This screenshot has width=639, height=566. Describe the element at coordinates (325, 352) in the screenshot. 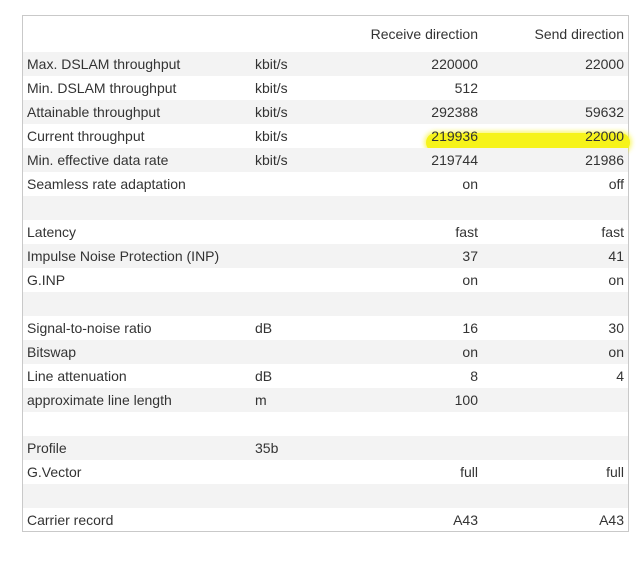

I see `table-row: Bitswap on on` at that location.